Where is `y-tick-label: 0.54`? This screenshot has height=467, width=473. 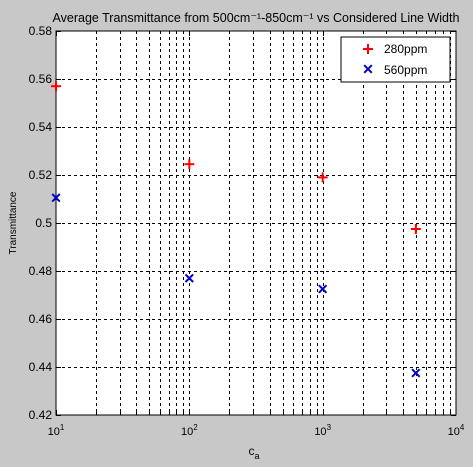
y-tick-label: 0.54 is located at coordinates (41, 127).